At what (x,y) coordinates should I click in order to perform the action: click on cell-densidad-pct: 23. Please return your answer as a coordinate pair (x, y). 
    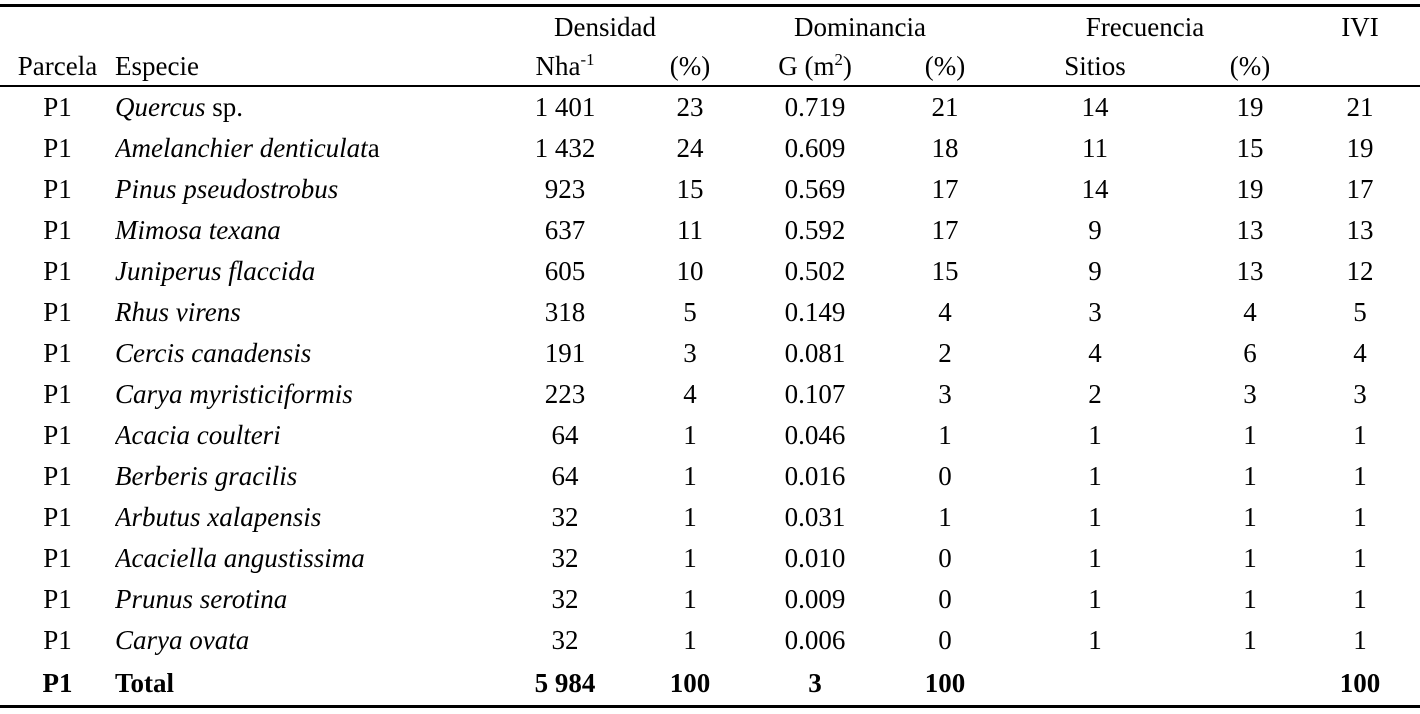
    Looking at the image, I should click on (690, 107).